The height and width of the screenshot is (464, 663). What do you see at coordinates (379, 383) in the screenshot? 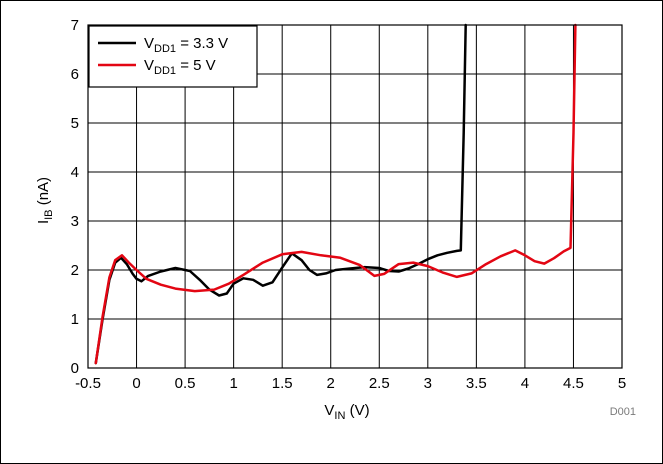
I see `x-tick-label: 2.5` at bounding box center [379, 383].